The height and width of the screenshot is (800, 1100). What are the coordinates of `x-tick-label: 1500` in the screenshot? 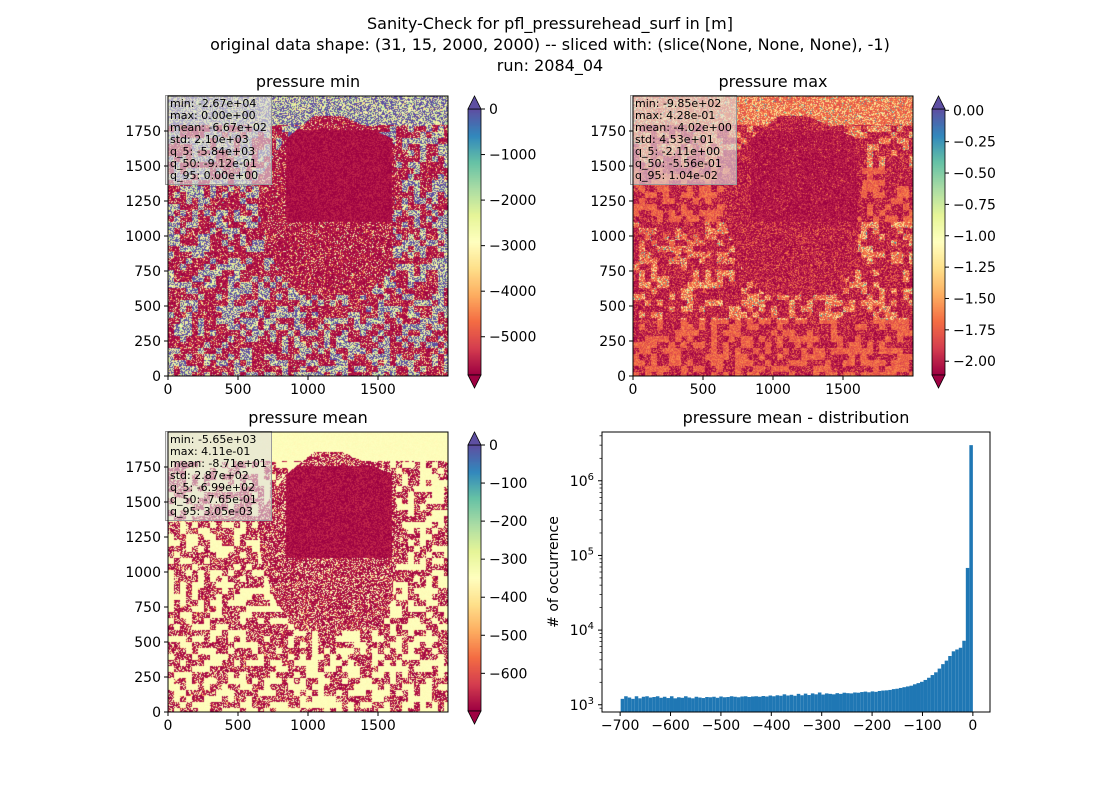 It's located at (378, 390).